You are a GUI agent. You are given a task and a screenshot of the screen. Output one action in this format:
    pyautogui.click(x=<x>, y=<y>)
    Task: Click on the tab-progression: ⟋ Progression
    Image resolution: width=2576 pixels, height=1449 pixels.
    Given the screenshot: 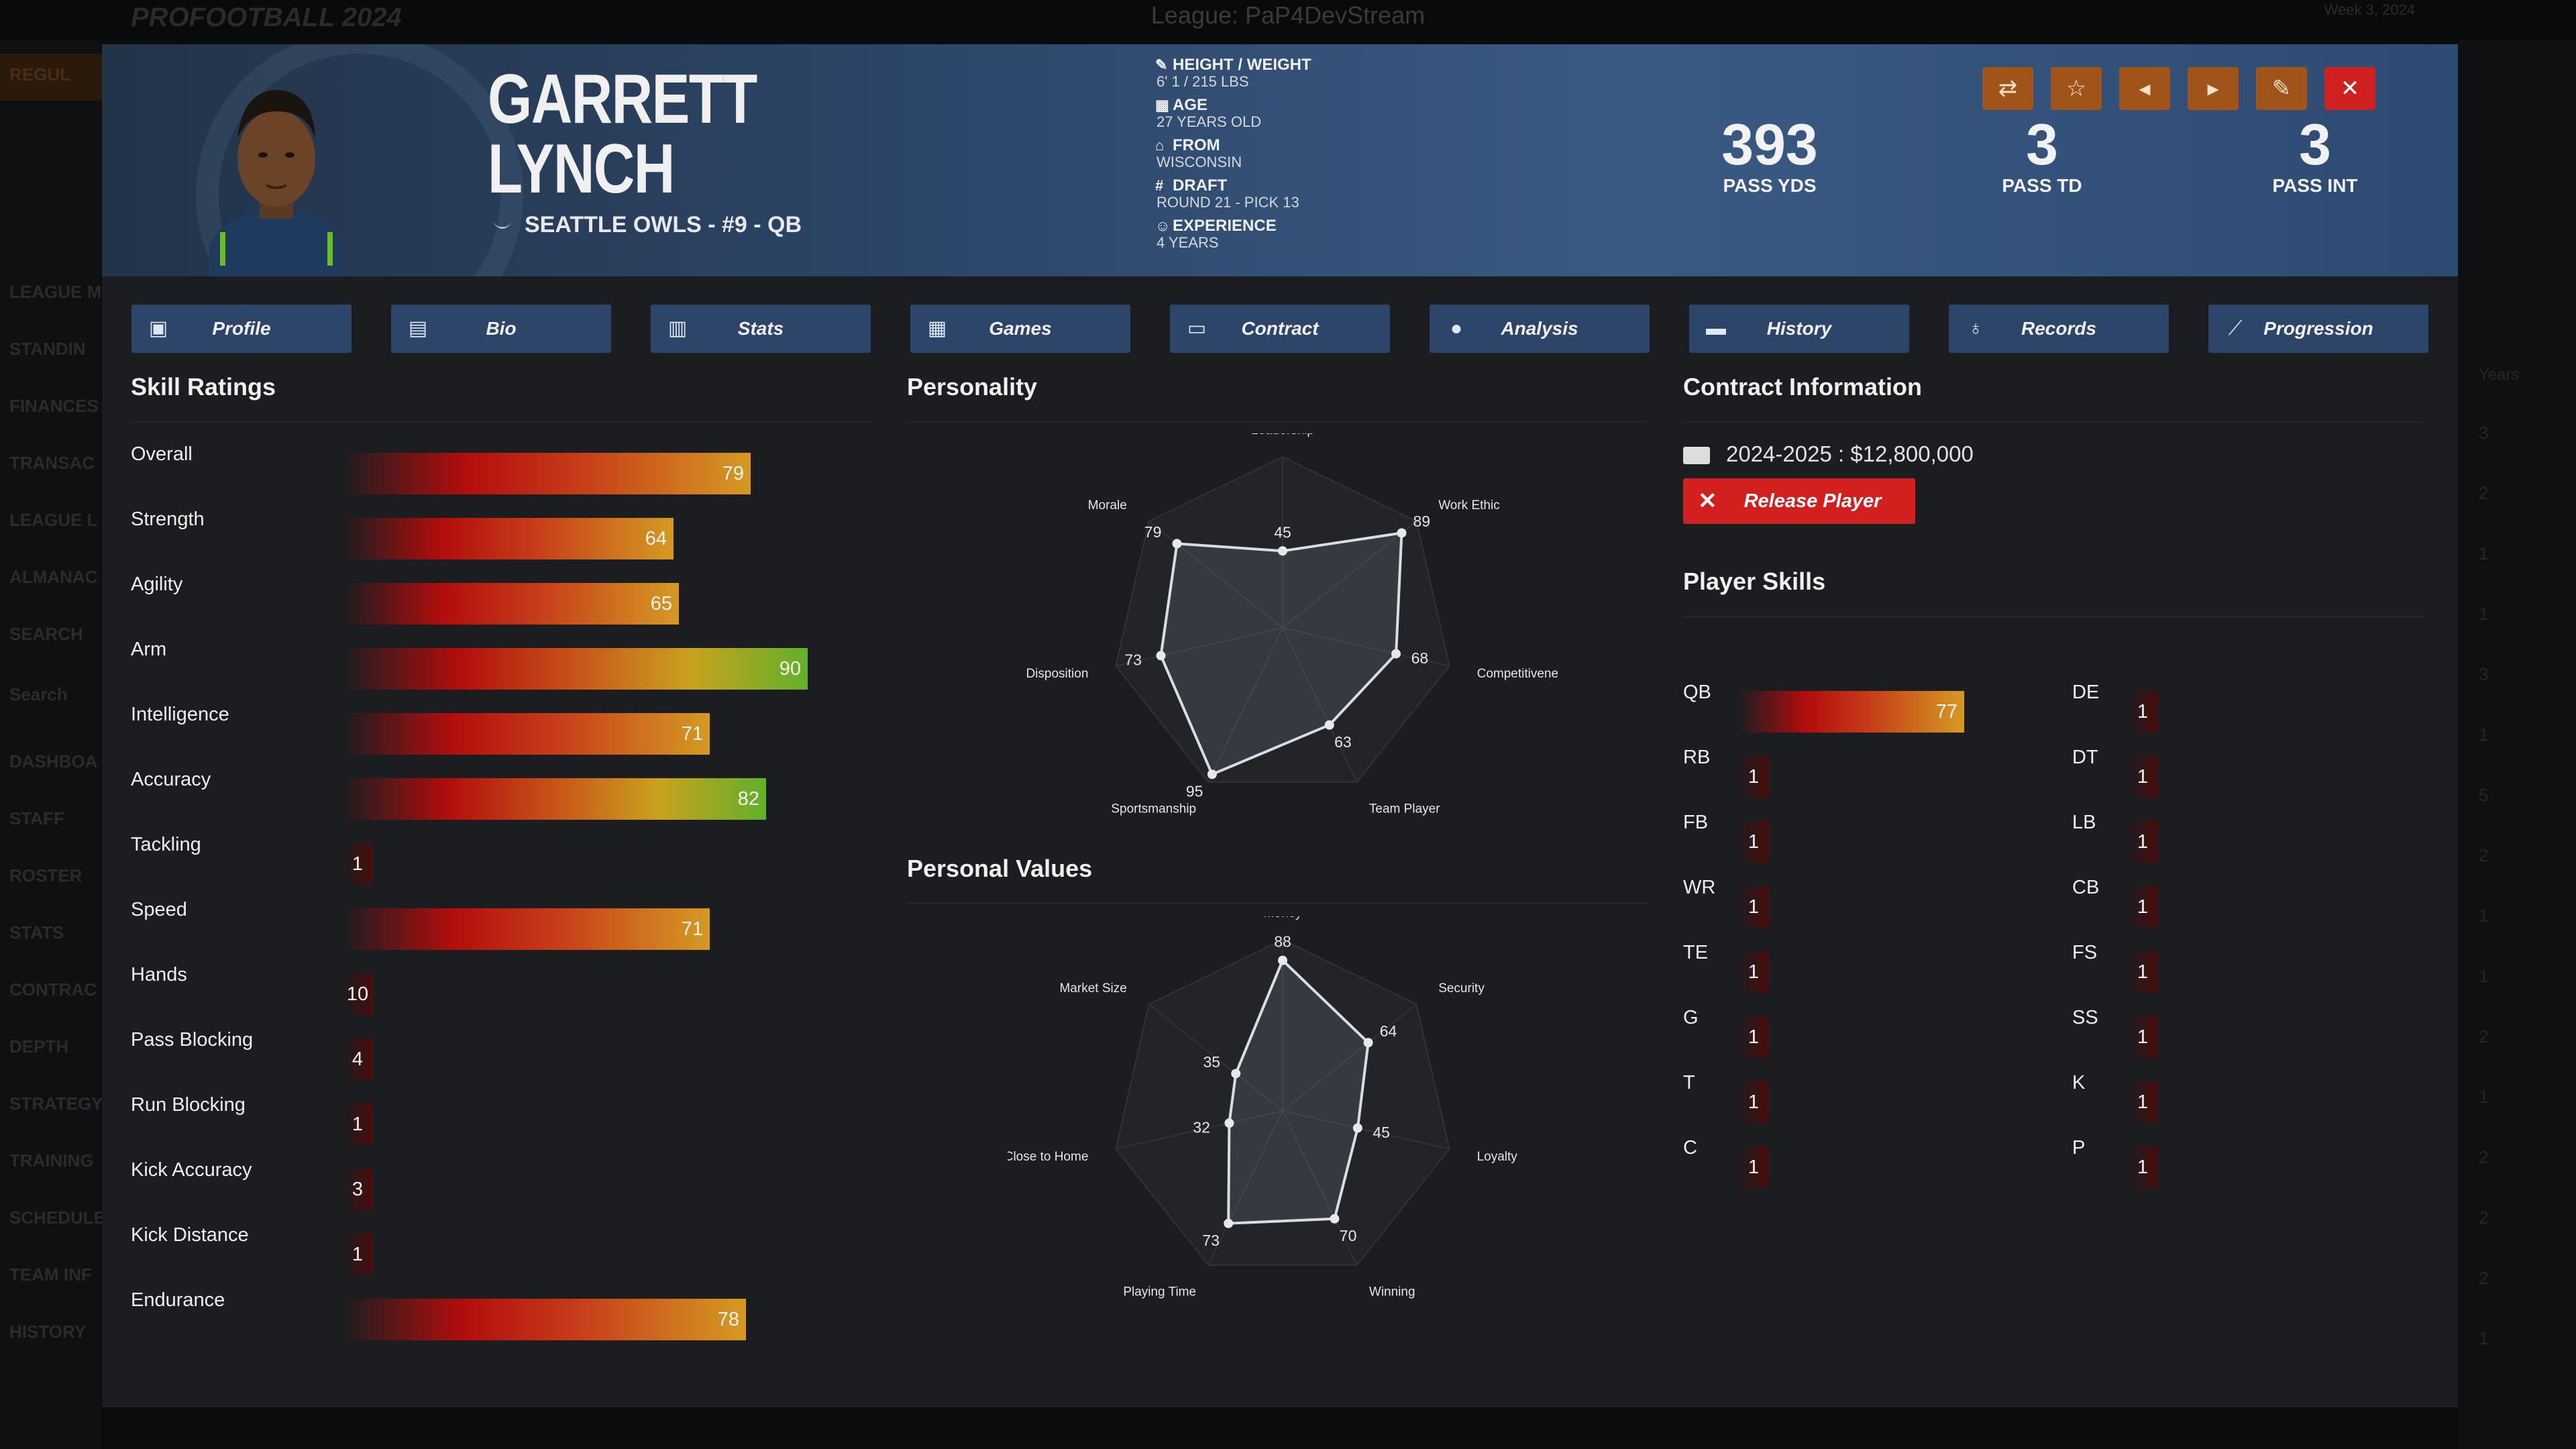 What is the action you would take?
    pyautogui.click(x=2318, y=329)
    